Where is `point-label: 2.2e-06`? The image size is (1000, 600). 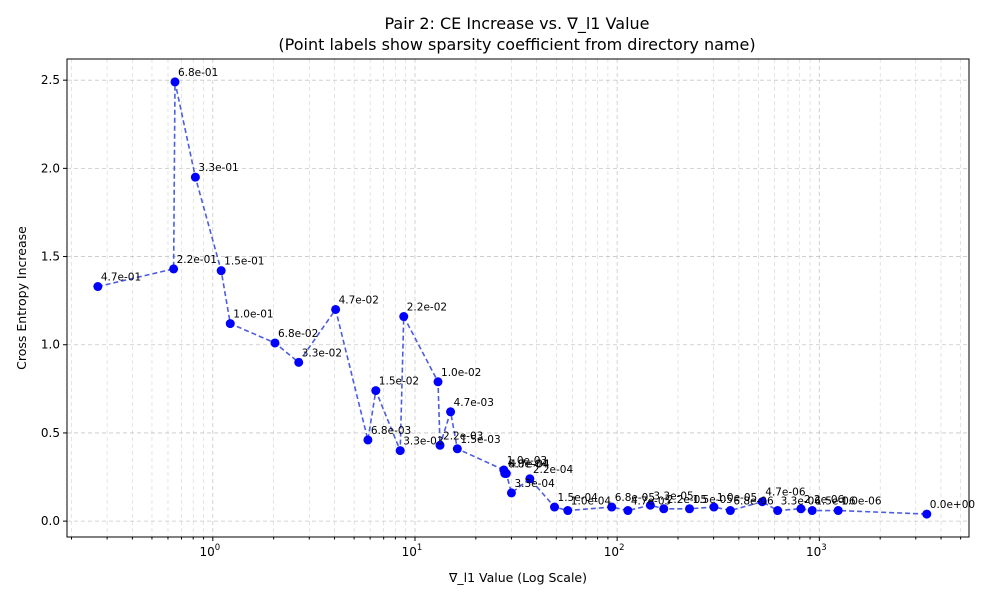
point-label: 2.2e-06 is located at coordinates (824, 500).